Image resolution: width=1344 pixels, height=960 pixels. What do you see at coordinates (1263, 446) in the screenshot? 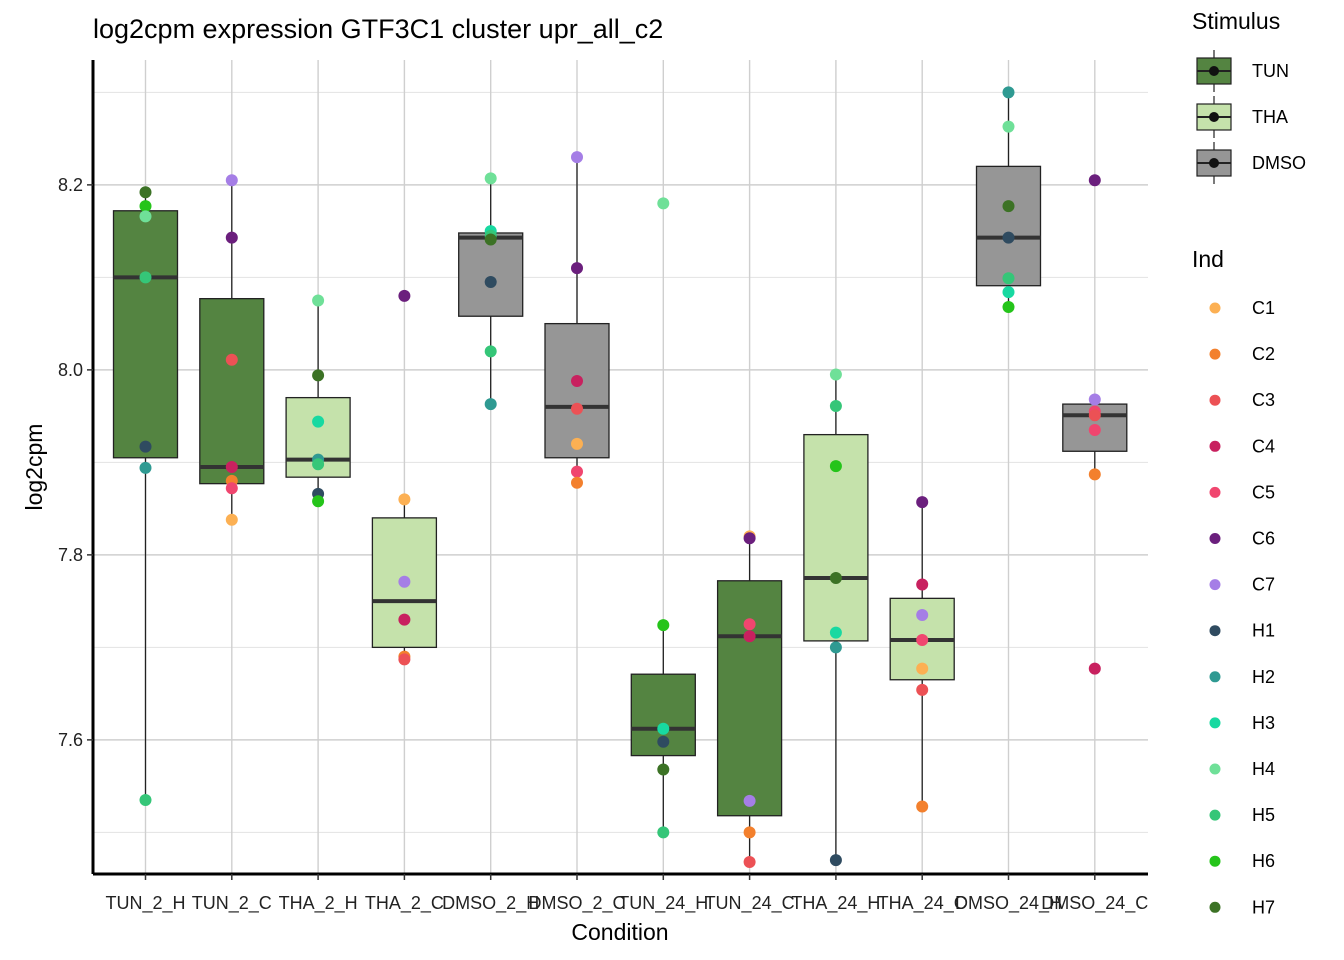
I see `legend-ind-label: C4` at bounding box center [1263, 446].